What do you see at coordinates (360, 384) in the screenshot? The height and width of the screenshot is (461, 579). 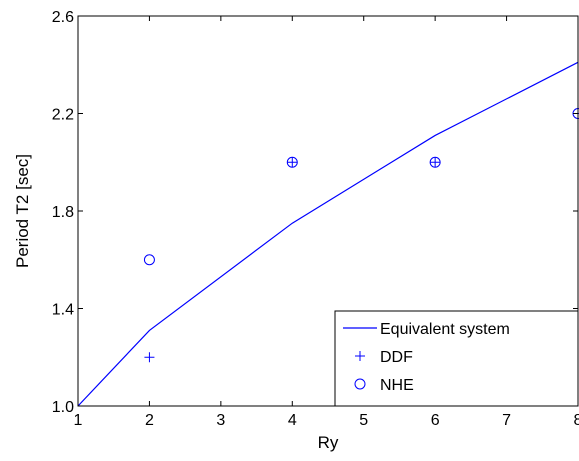 I see `legend-circle-swatch` at bounding box center [360, 384].